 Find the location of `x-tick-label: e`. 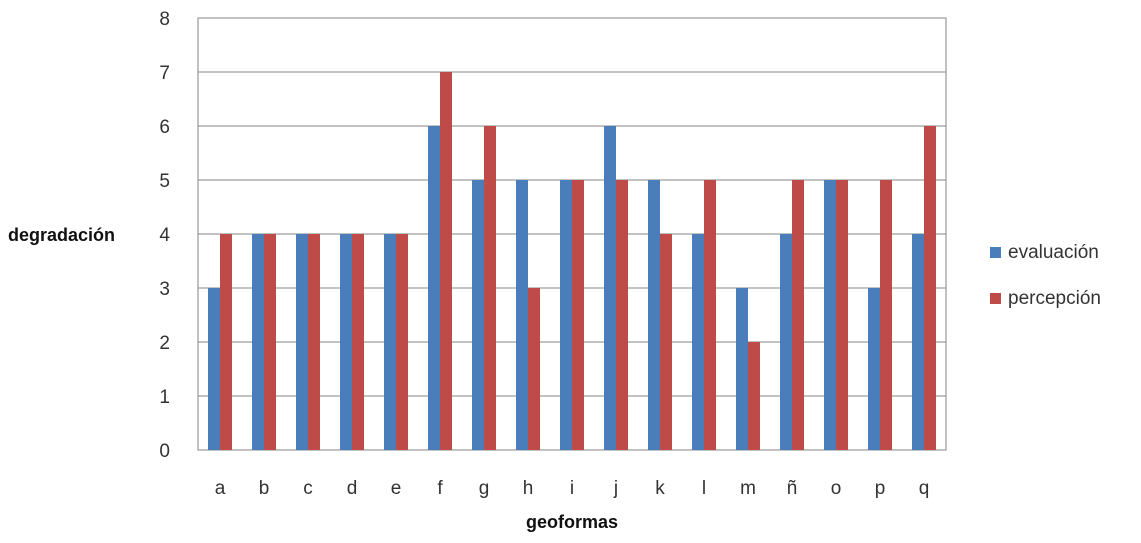

x-tick-label: e is located at coordinates (396, 488).